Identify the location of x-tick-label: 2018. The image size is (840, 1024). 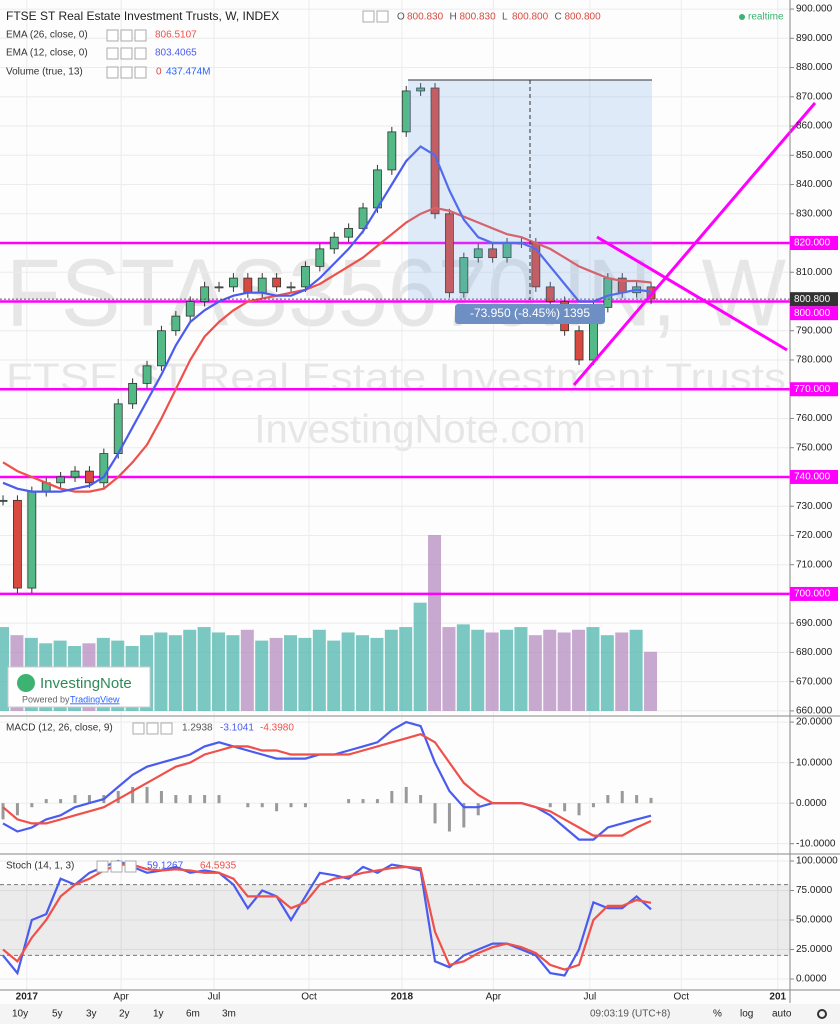
(402, 997).